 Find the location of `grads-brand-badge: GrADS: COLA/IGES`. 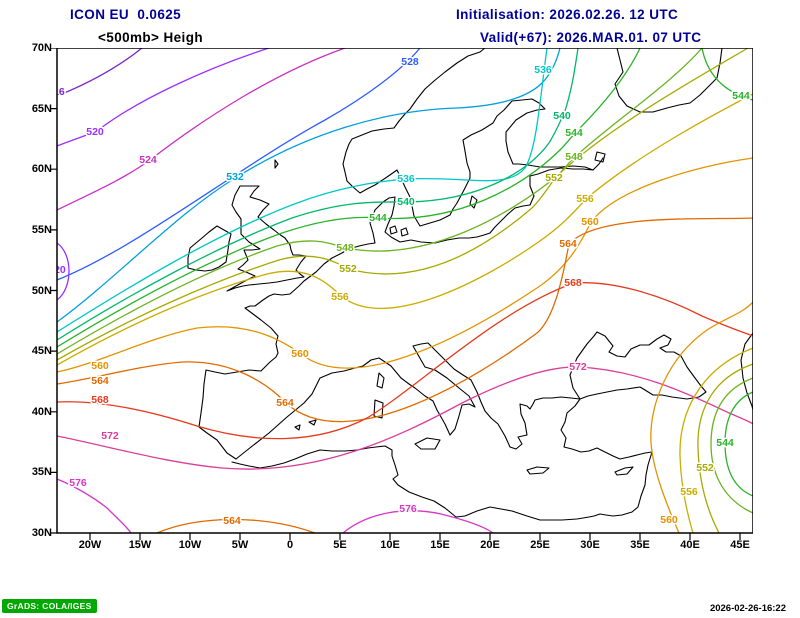

grads-brand-badge: GrADS: COLA/IGES is located at coordinates (49, 606).